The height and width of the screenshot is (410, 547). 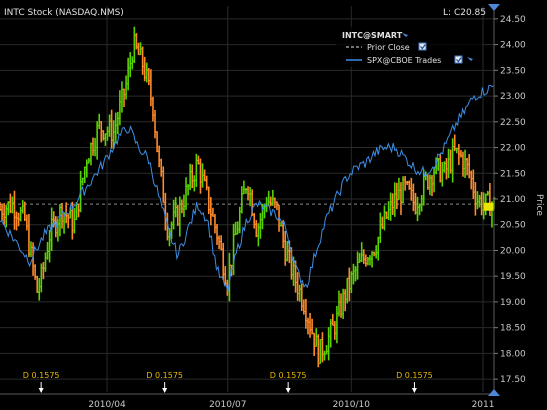 What do you see at coordinates (247, 401) in the screenshot?
I see `x-axis: 2010/04 2010/07 2010/10 2011` at bounding box center [247, 401].